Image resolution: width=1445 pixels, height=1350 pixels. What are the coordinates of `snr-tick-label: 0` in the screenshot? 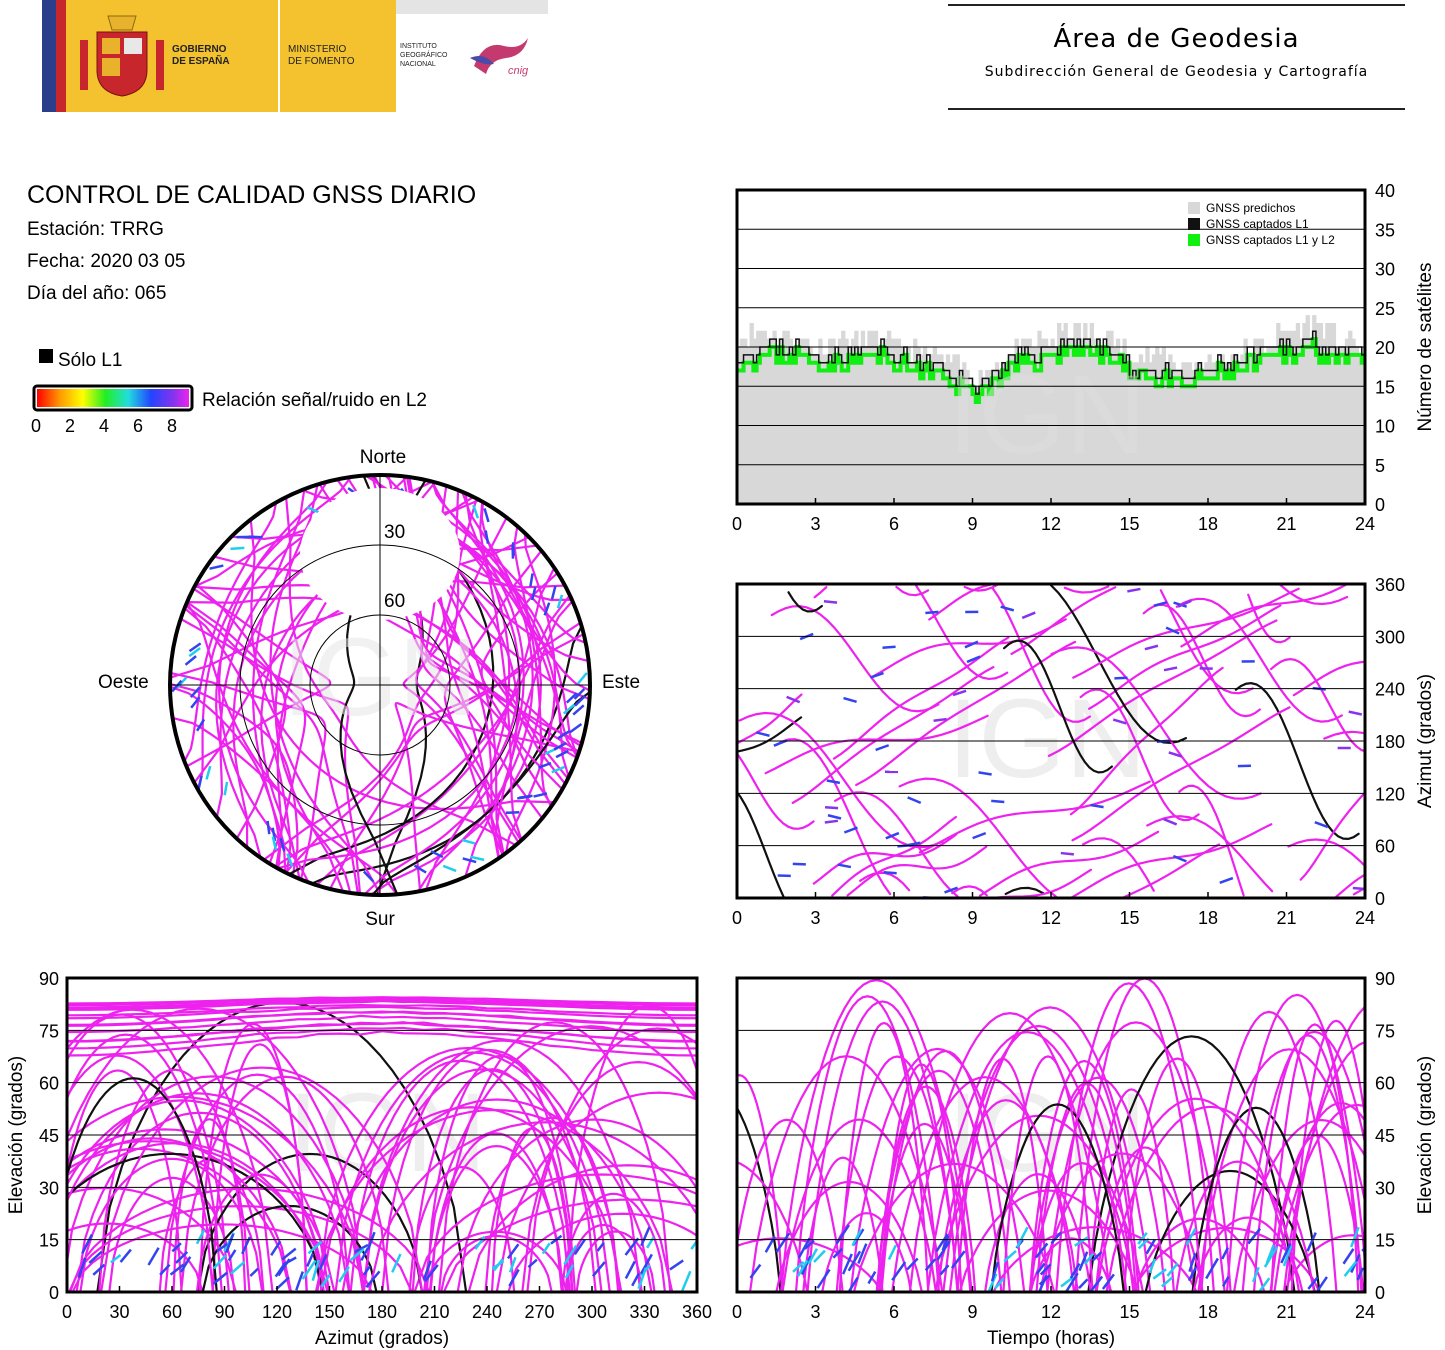 It's located at (36, 426).